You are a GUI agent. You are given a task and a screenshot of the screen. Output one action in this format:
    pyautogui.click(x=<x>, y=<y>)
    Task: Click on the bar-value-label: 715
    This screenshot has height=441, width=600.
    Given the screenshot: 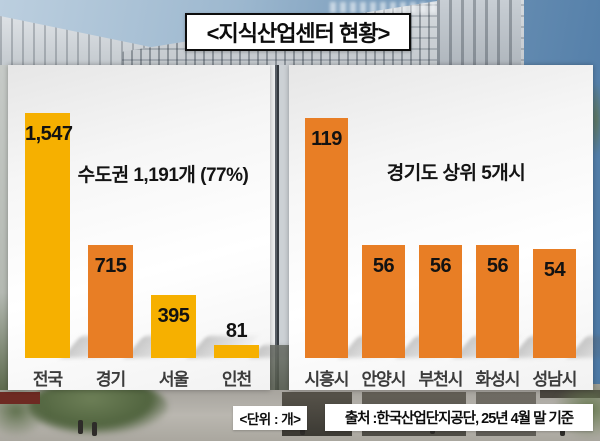 What is the action you would take?
    pyautogui.click(x=110, y=266)
    